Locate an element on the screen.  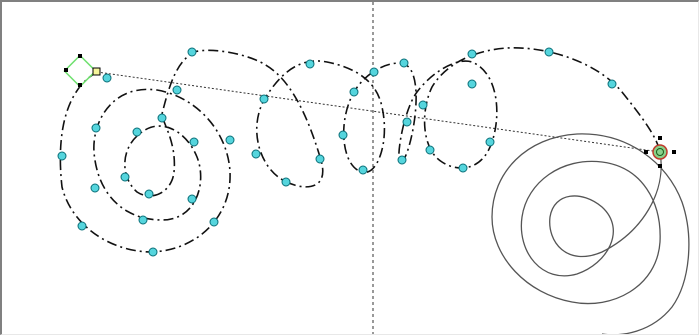
end-handle-group is located at coordinates (660, 152).